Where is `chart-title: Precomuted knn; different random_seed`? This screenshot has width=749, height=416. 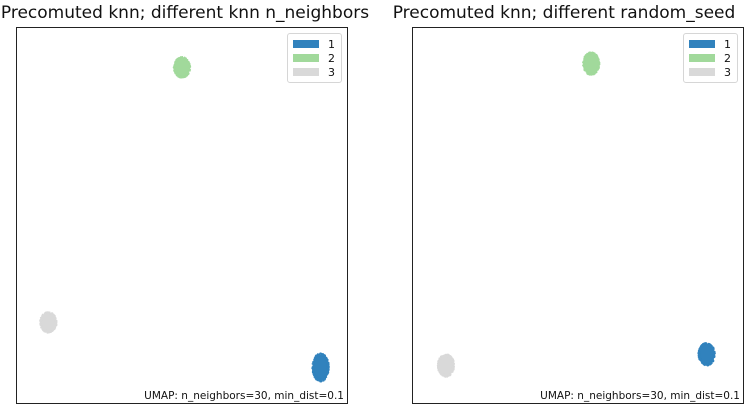
chart-title: Precomuted knn; different random_seed is located at coordinates (564, 13).